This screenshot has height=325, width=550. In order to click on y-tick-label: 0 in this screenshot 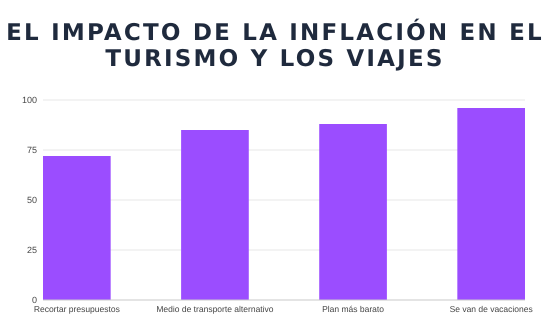, I will do `click(34, 300)`.